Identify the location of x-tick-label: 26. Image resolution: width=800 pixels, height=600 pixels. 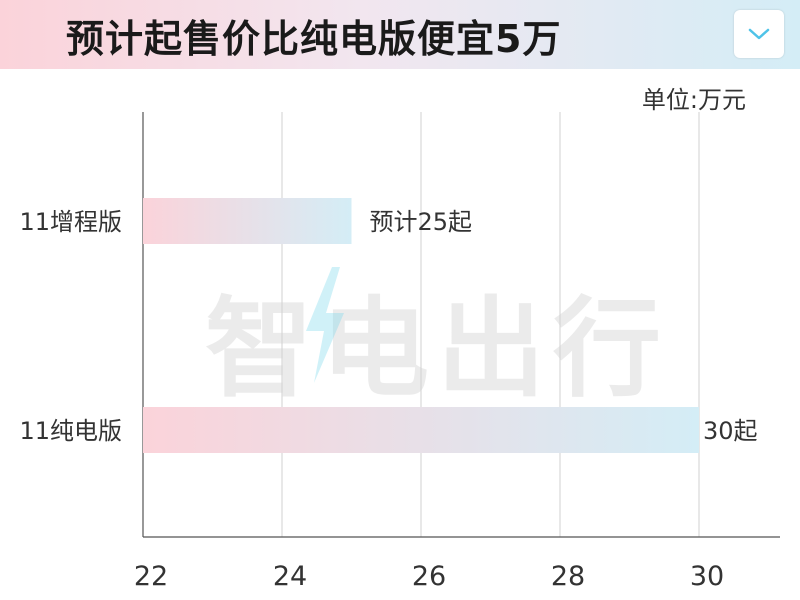
(429, 576).